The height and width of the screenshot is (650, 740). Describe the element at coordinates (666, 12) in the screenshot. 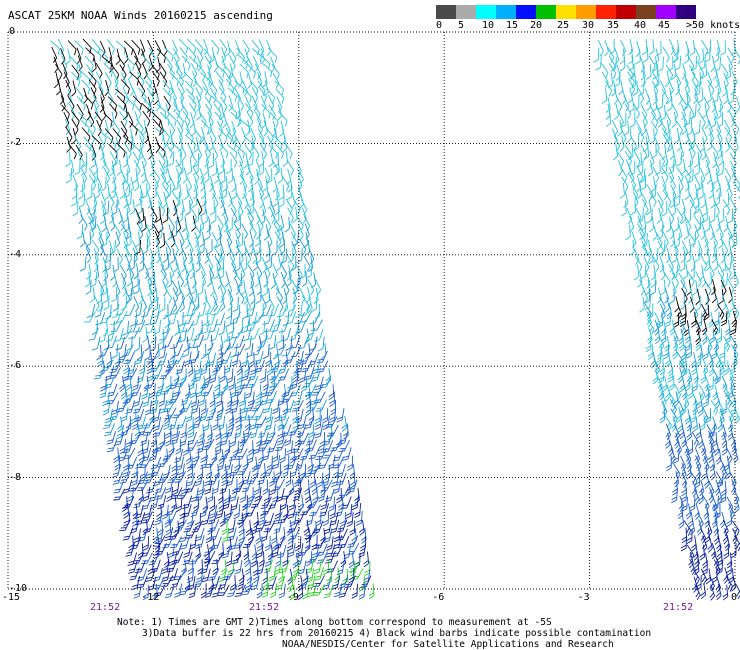

I see `colorbar-swatch` at that location.